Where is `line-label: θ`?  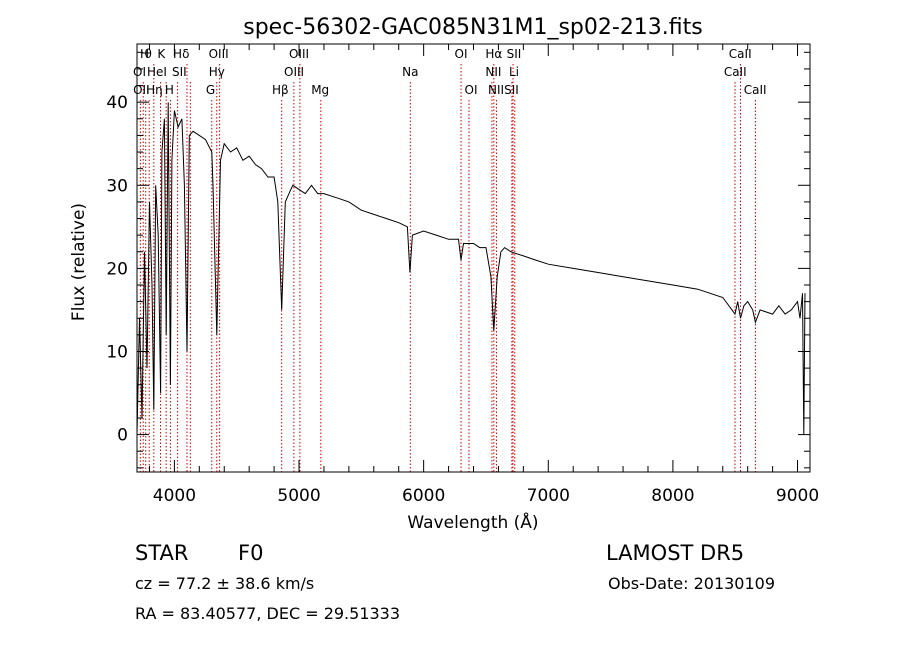 line-label: θ is located at coordinates (148, 54).